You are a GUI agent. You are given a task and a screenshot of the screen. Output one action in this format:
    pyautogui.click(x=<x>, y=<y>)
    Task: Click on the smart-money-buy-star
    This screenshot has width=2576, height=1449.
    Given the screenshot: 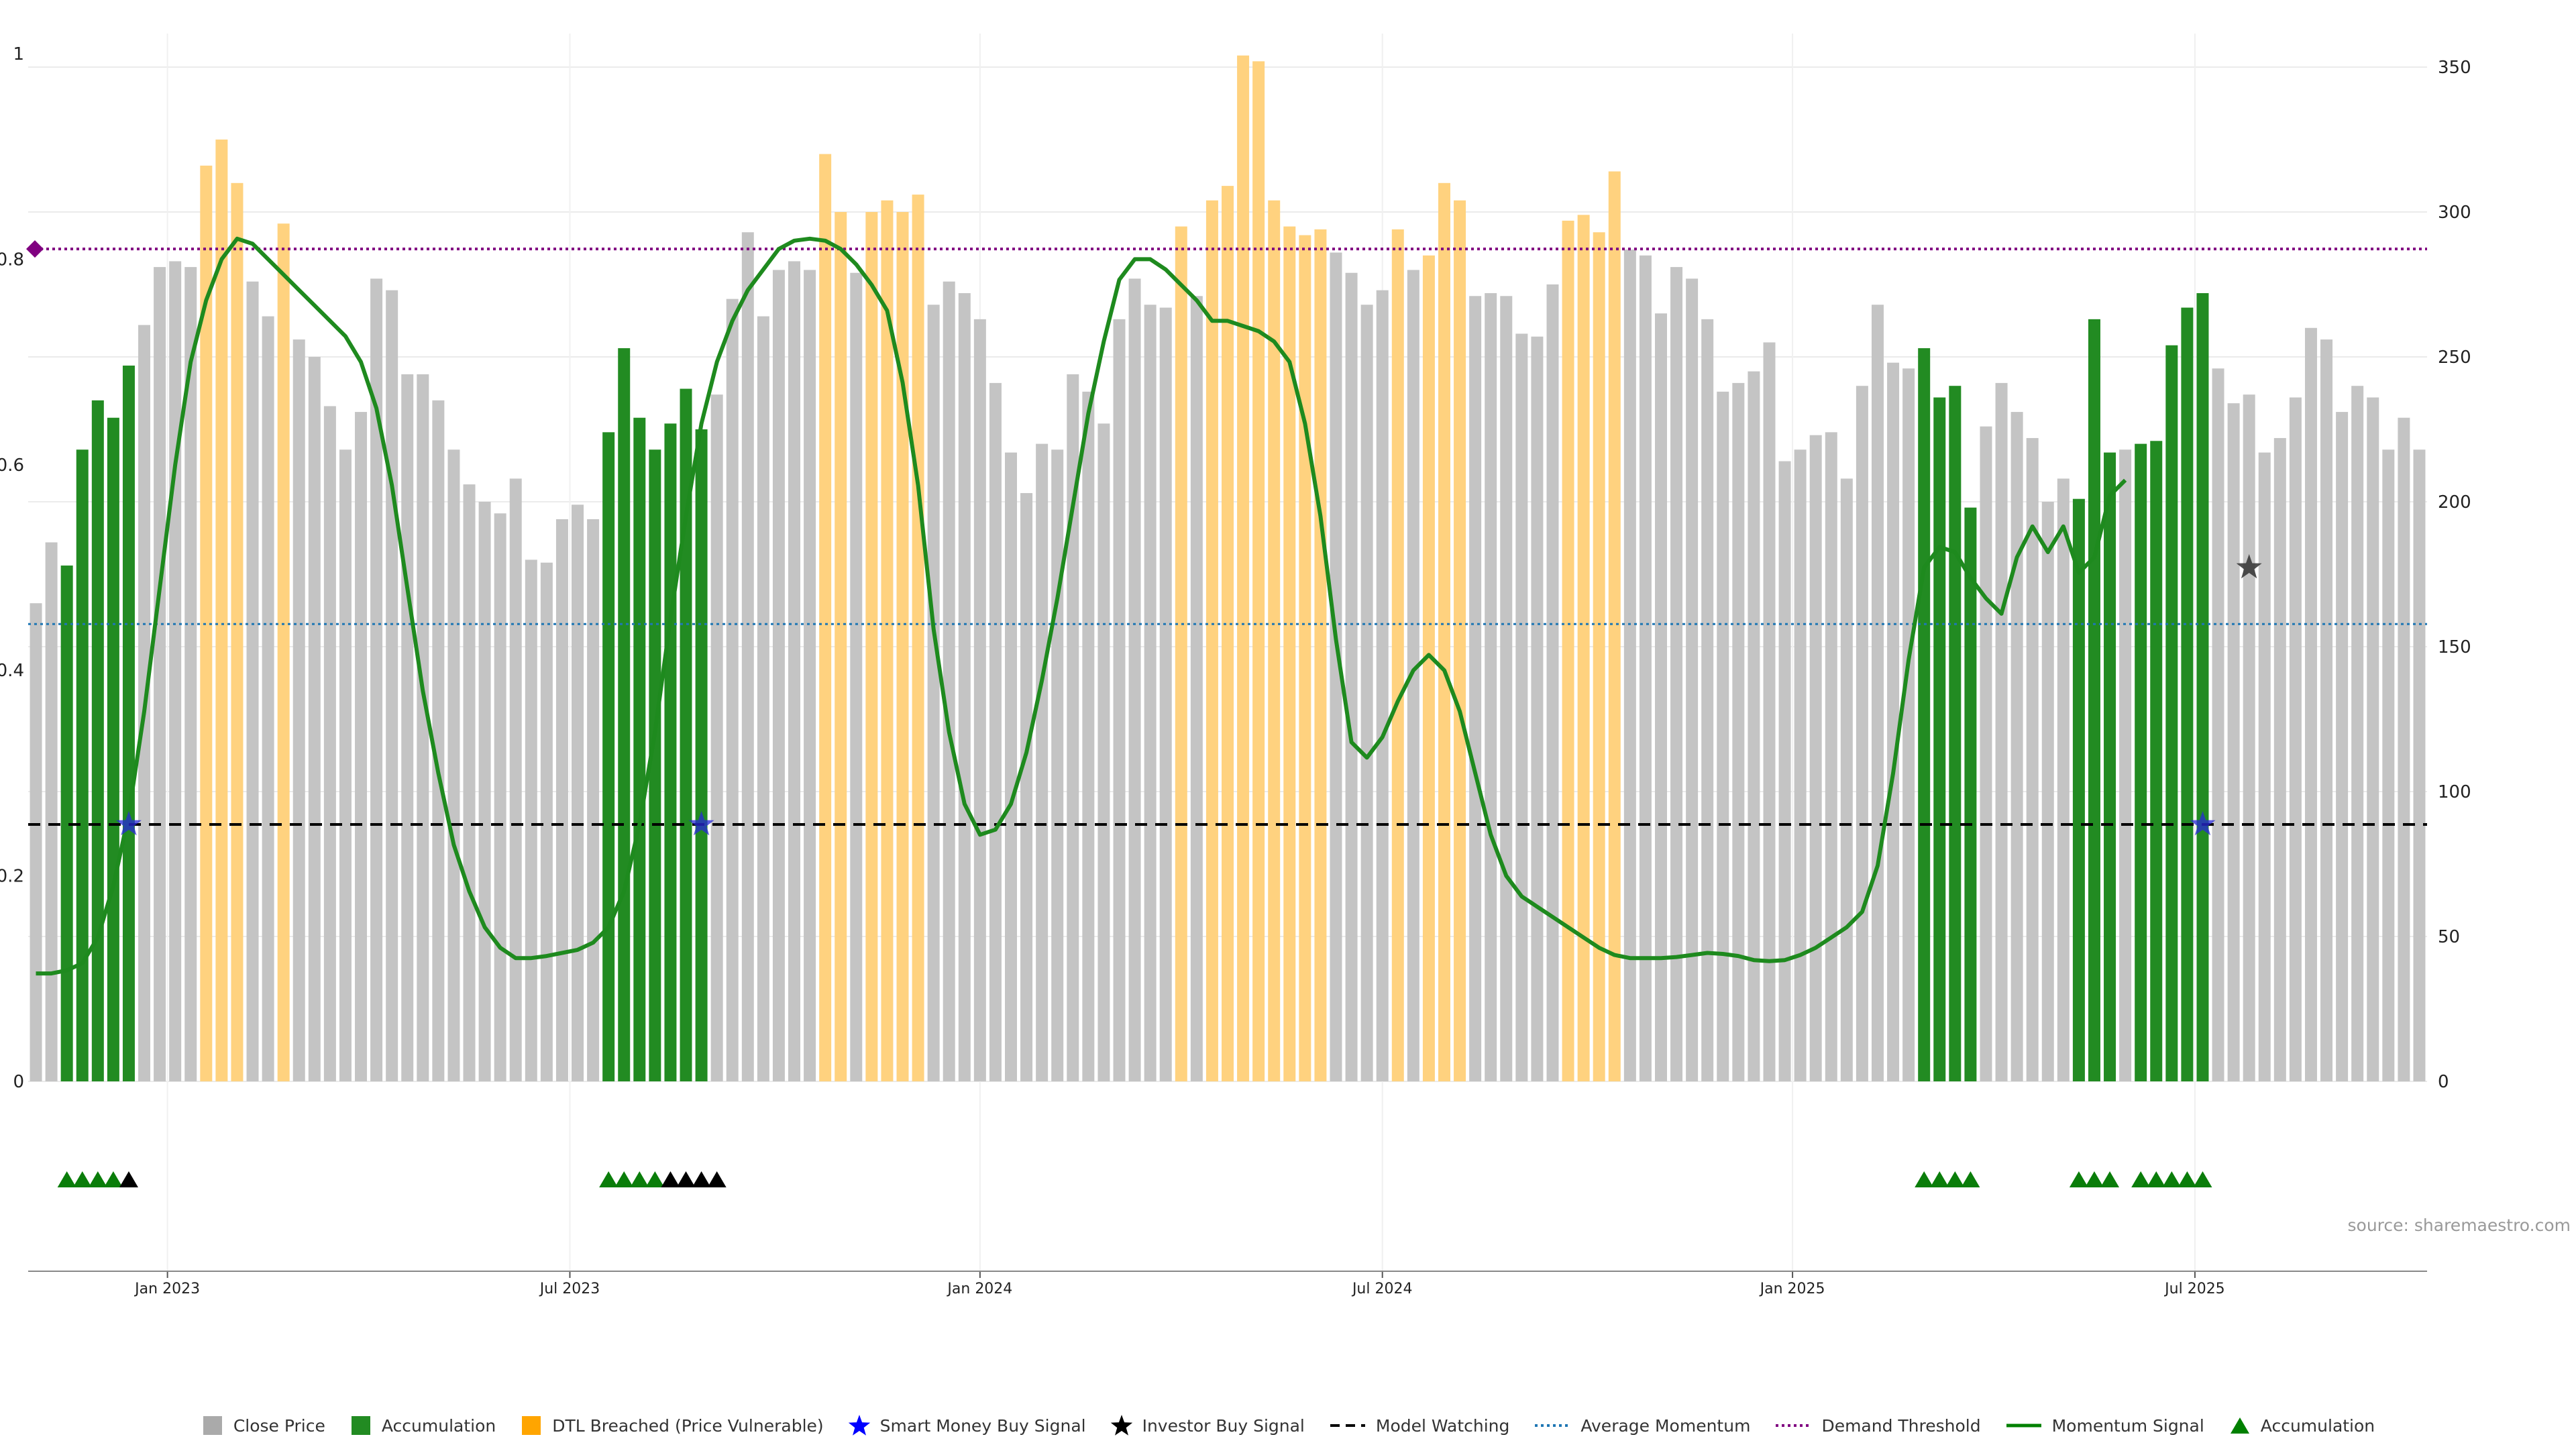 What is the action you would take?
    pyautogui.click(x=128, y=823)
    